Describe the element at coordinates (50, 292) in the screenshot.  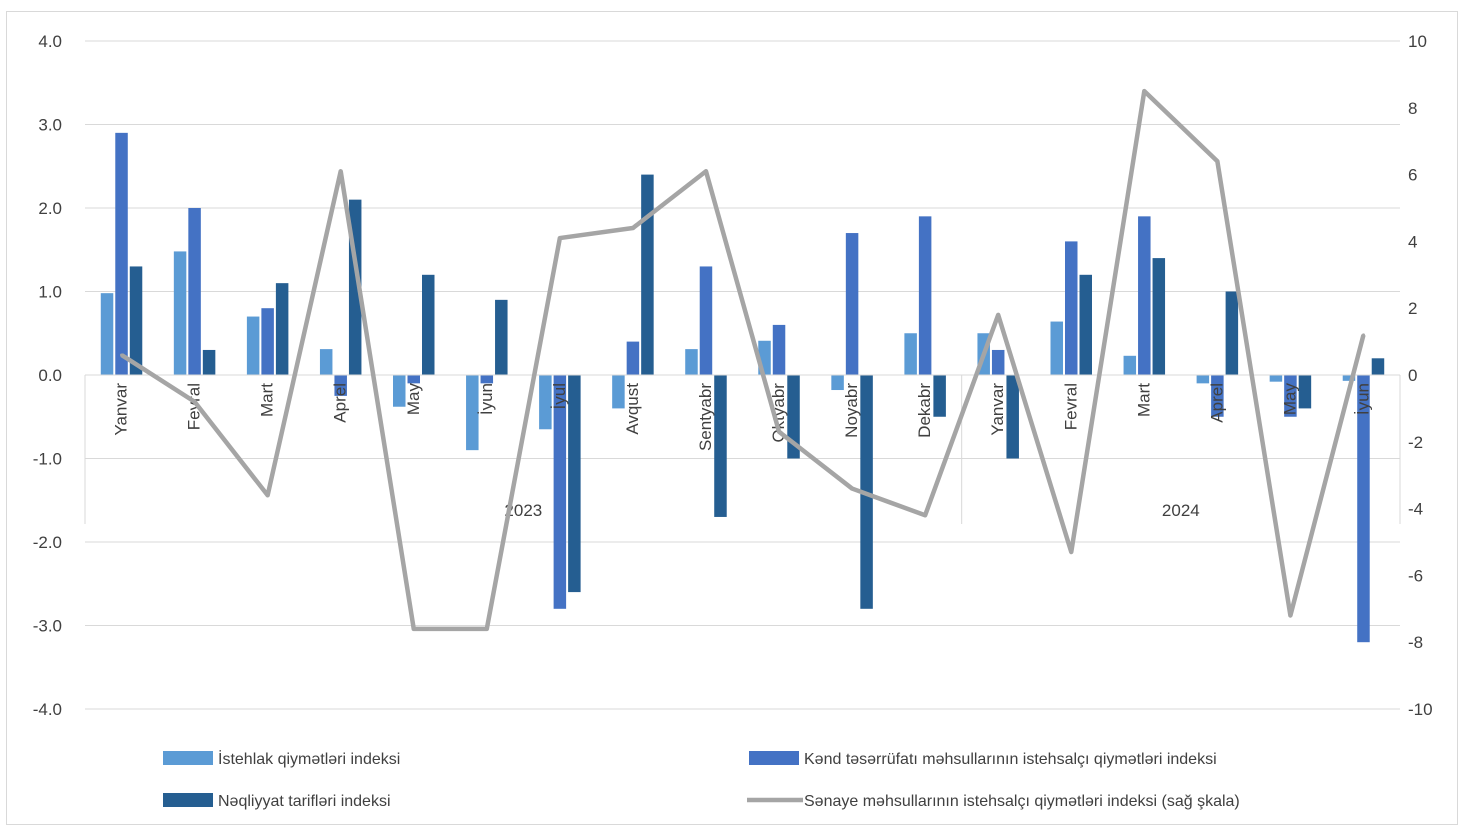
I see `y-tick-label: 1.0` at that location.